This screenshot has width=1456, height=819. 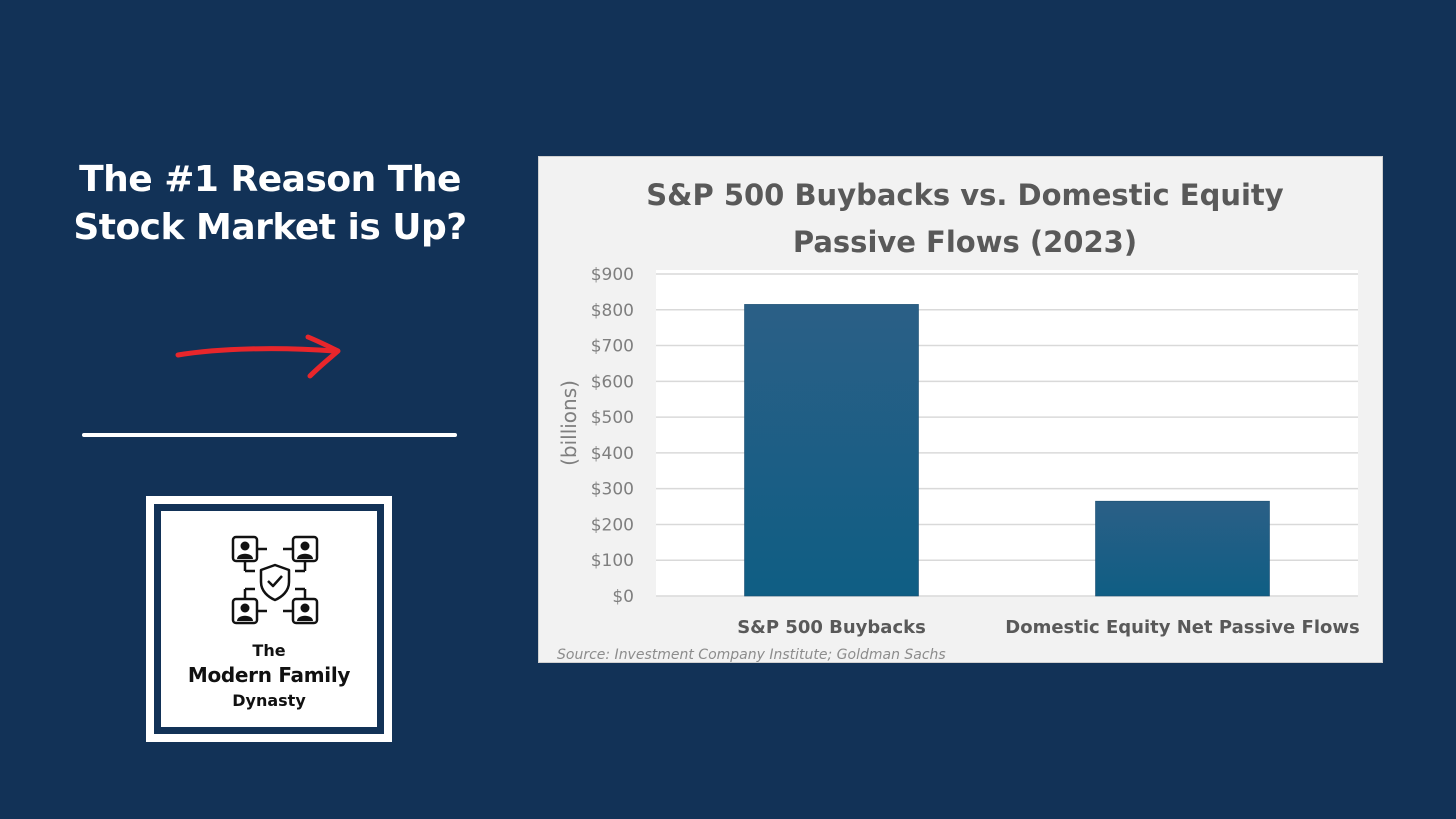 I want to click on headline-line-1: The #1 Reason The, so click(x=270, y=179).